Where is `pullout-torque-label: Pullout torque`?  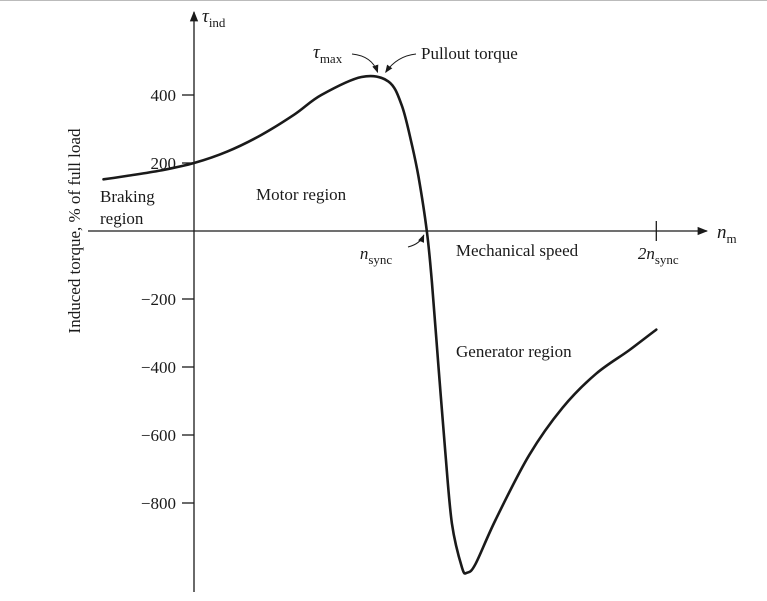 pullout-torque-label: Pullout torque is located at coordinates (469, 53).